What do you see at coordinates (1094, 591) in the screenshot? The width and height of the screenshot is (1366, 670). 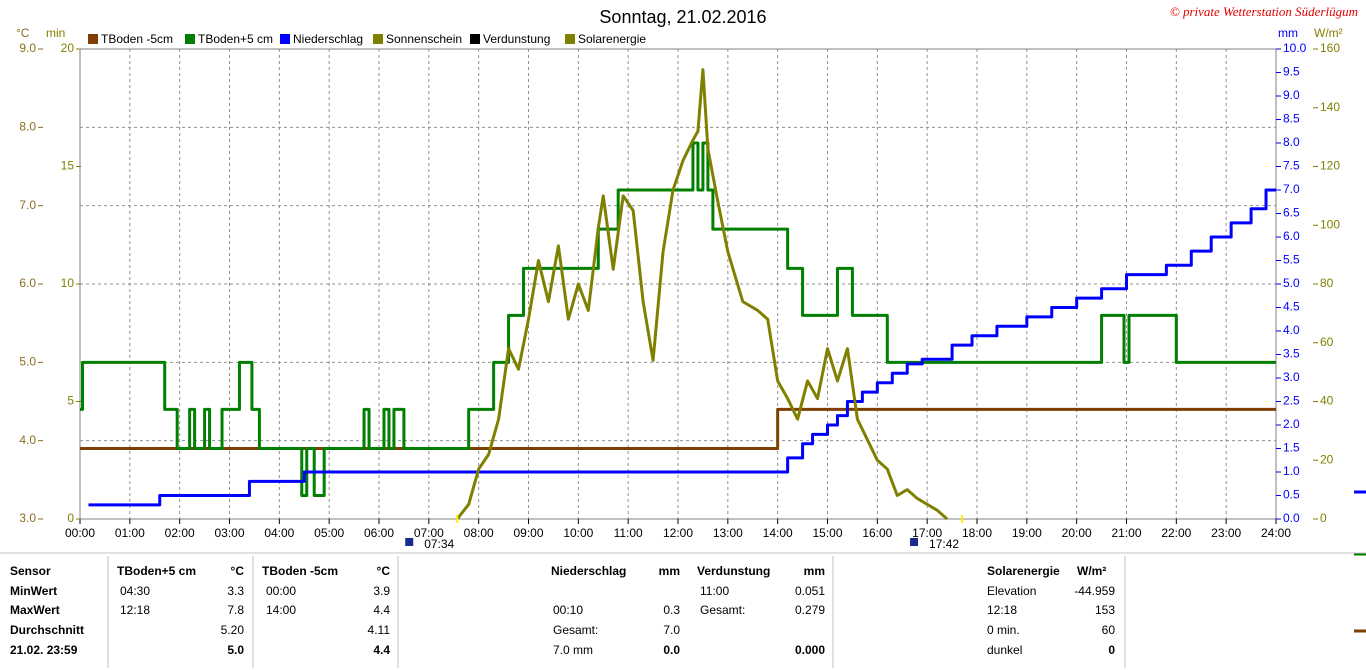 I see `table-value: -44.959` at bounding box center [1094, 591].